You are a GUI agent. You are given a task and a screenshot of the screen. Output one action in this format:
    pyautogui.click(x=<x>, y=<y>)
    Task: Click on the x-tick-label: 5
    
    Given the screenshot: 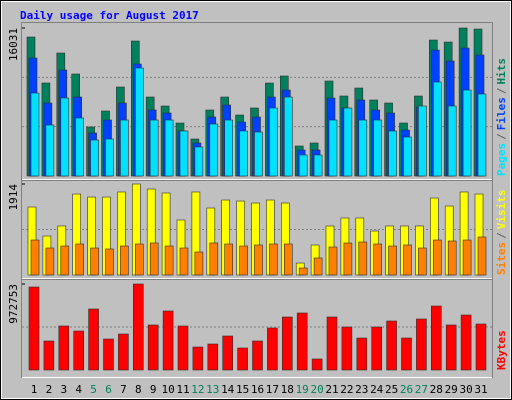 What is the action you would take?
    pyautogui.click(x=93, y=389)
    